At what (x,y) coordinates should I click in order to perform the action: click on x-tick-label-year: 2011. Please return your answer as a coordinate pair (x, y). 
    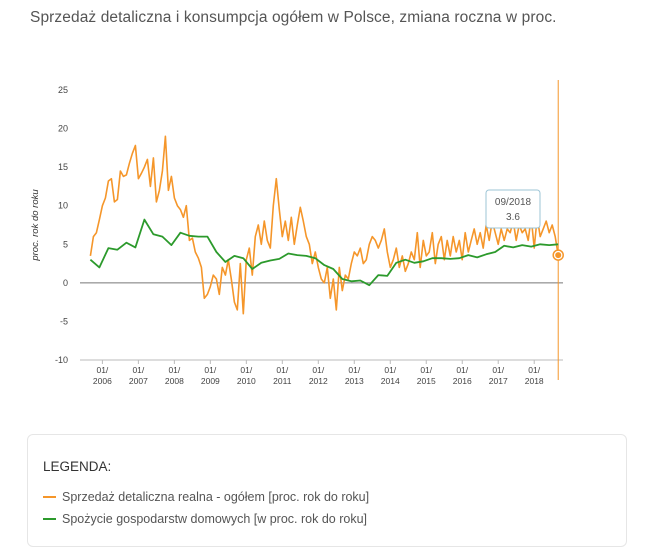
    Looking at the image, I should click on (282, 381).